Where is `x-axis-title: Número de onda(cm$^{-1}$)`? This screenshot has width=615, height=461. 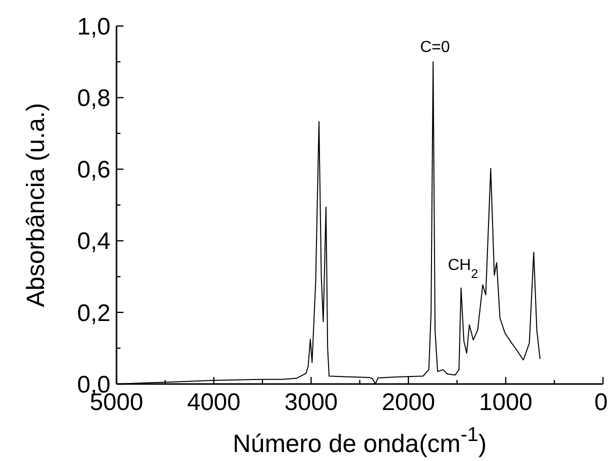
x-axis-title: Número de onda(cm$^{-1}$) is located at coordinates (359, 441).